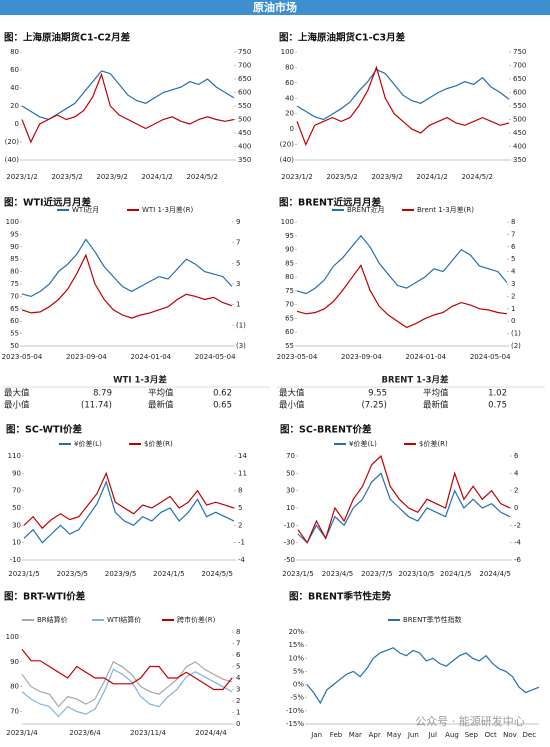  I want to click on y-tick-label: 65, so click(14, 309).